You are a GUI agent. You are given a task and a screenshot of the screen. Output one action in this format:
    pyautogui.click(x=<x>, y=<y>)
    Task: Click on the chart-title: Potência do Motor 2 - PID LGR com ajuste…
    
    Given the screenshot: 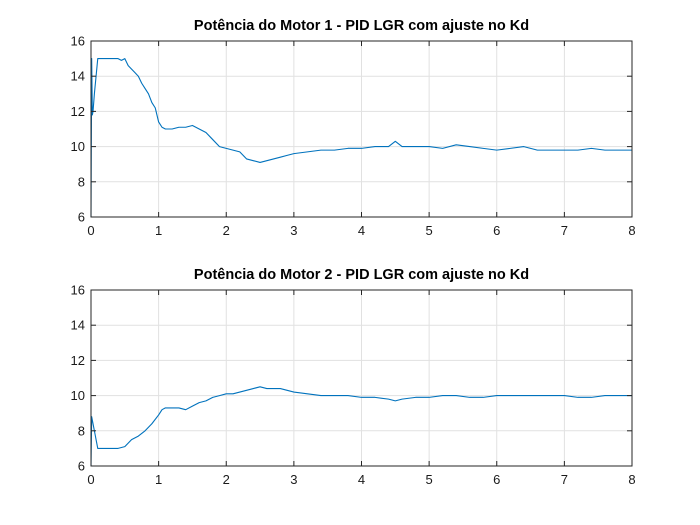 What is the action you would take?
    pyautogui.click(x=361, y=275)
    